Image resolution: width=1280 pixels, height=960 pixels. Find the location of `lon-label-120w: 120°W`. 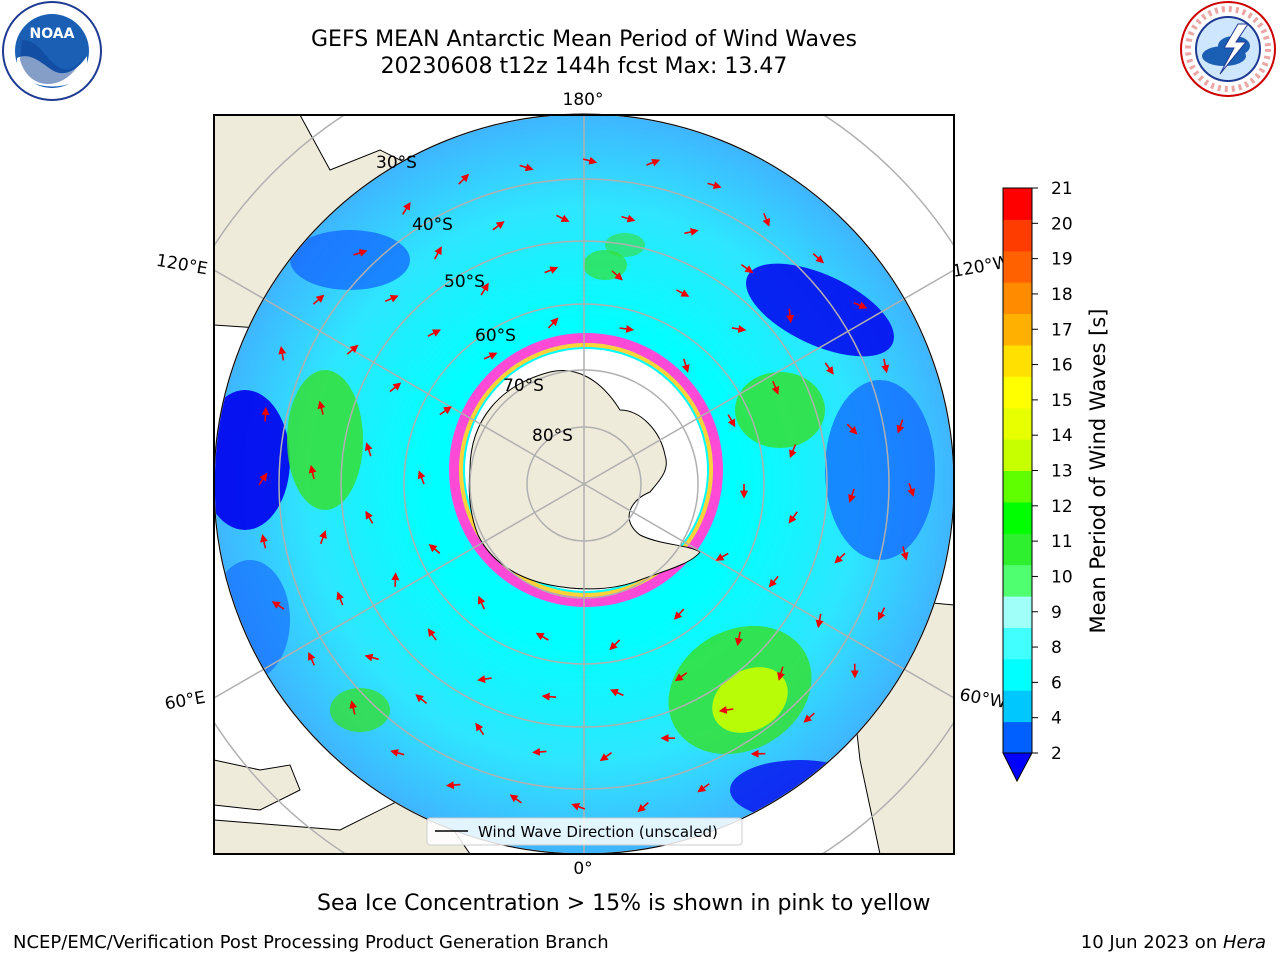

lon-label-120w: 120°W is located at coordinates (981, 267).